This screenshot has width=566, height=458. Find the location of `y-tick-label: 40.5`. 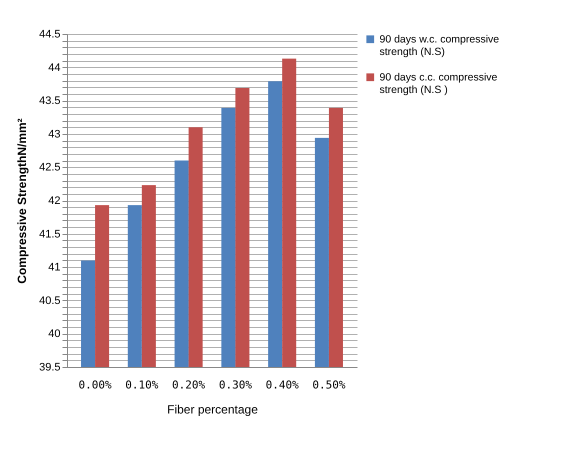

y-tick-label: 40.5 is located at coordinates (49, 300).